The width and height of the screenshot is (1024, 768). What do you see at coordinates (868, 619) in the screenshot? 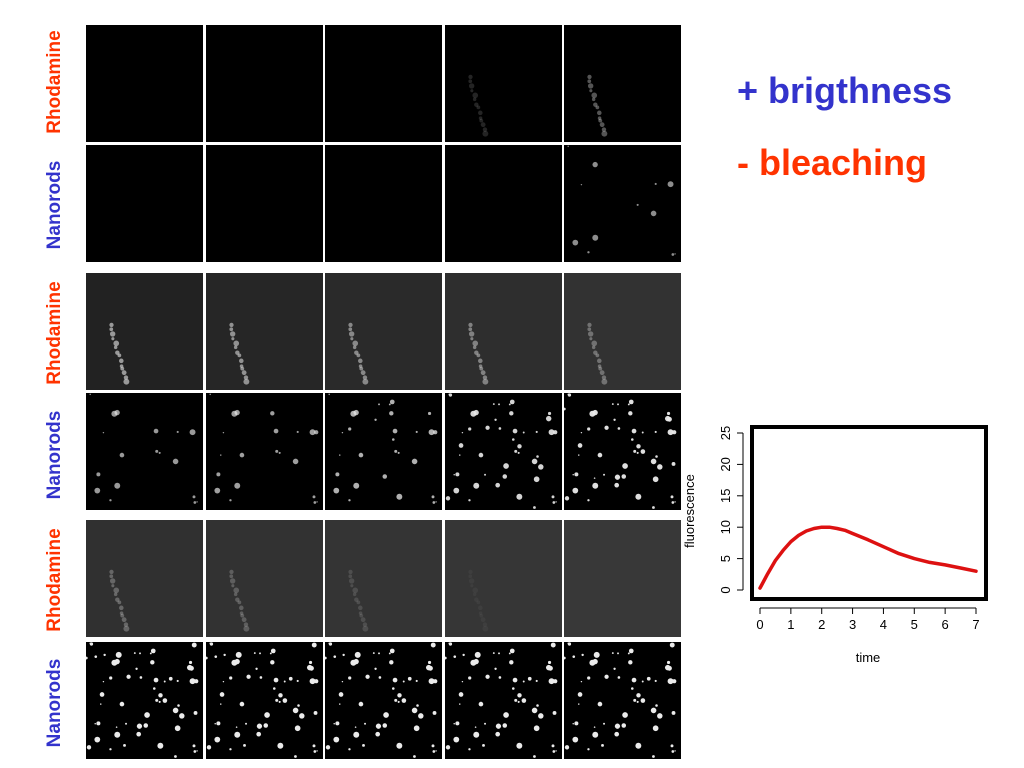
I see `x-axis: 0 1 2 3 4 5 6 7` at bounding box center [868, 619].